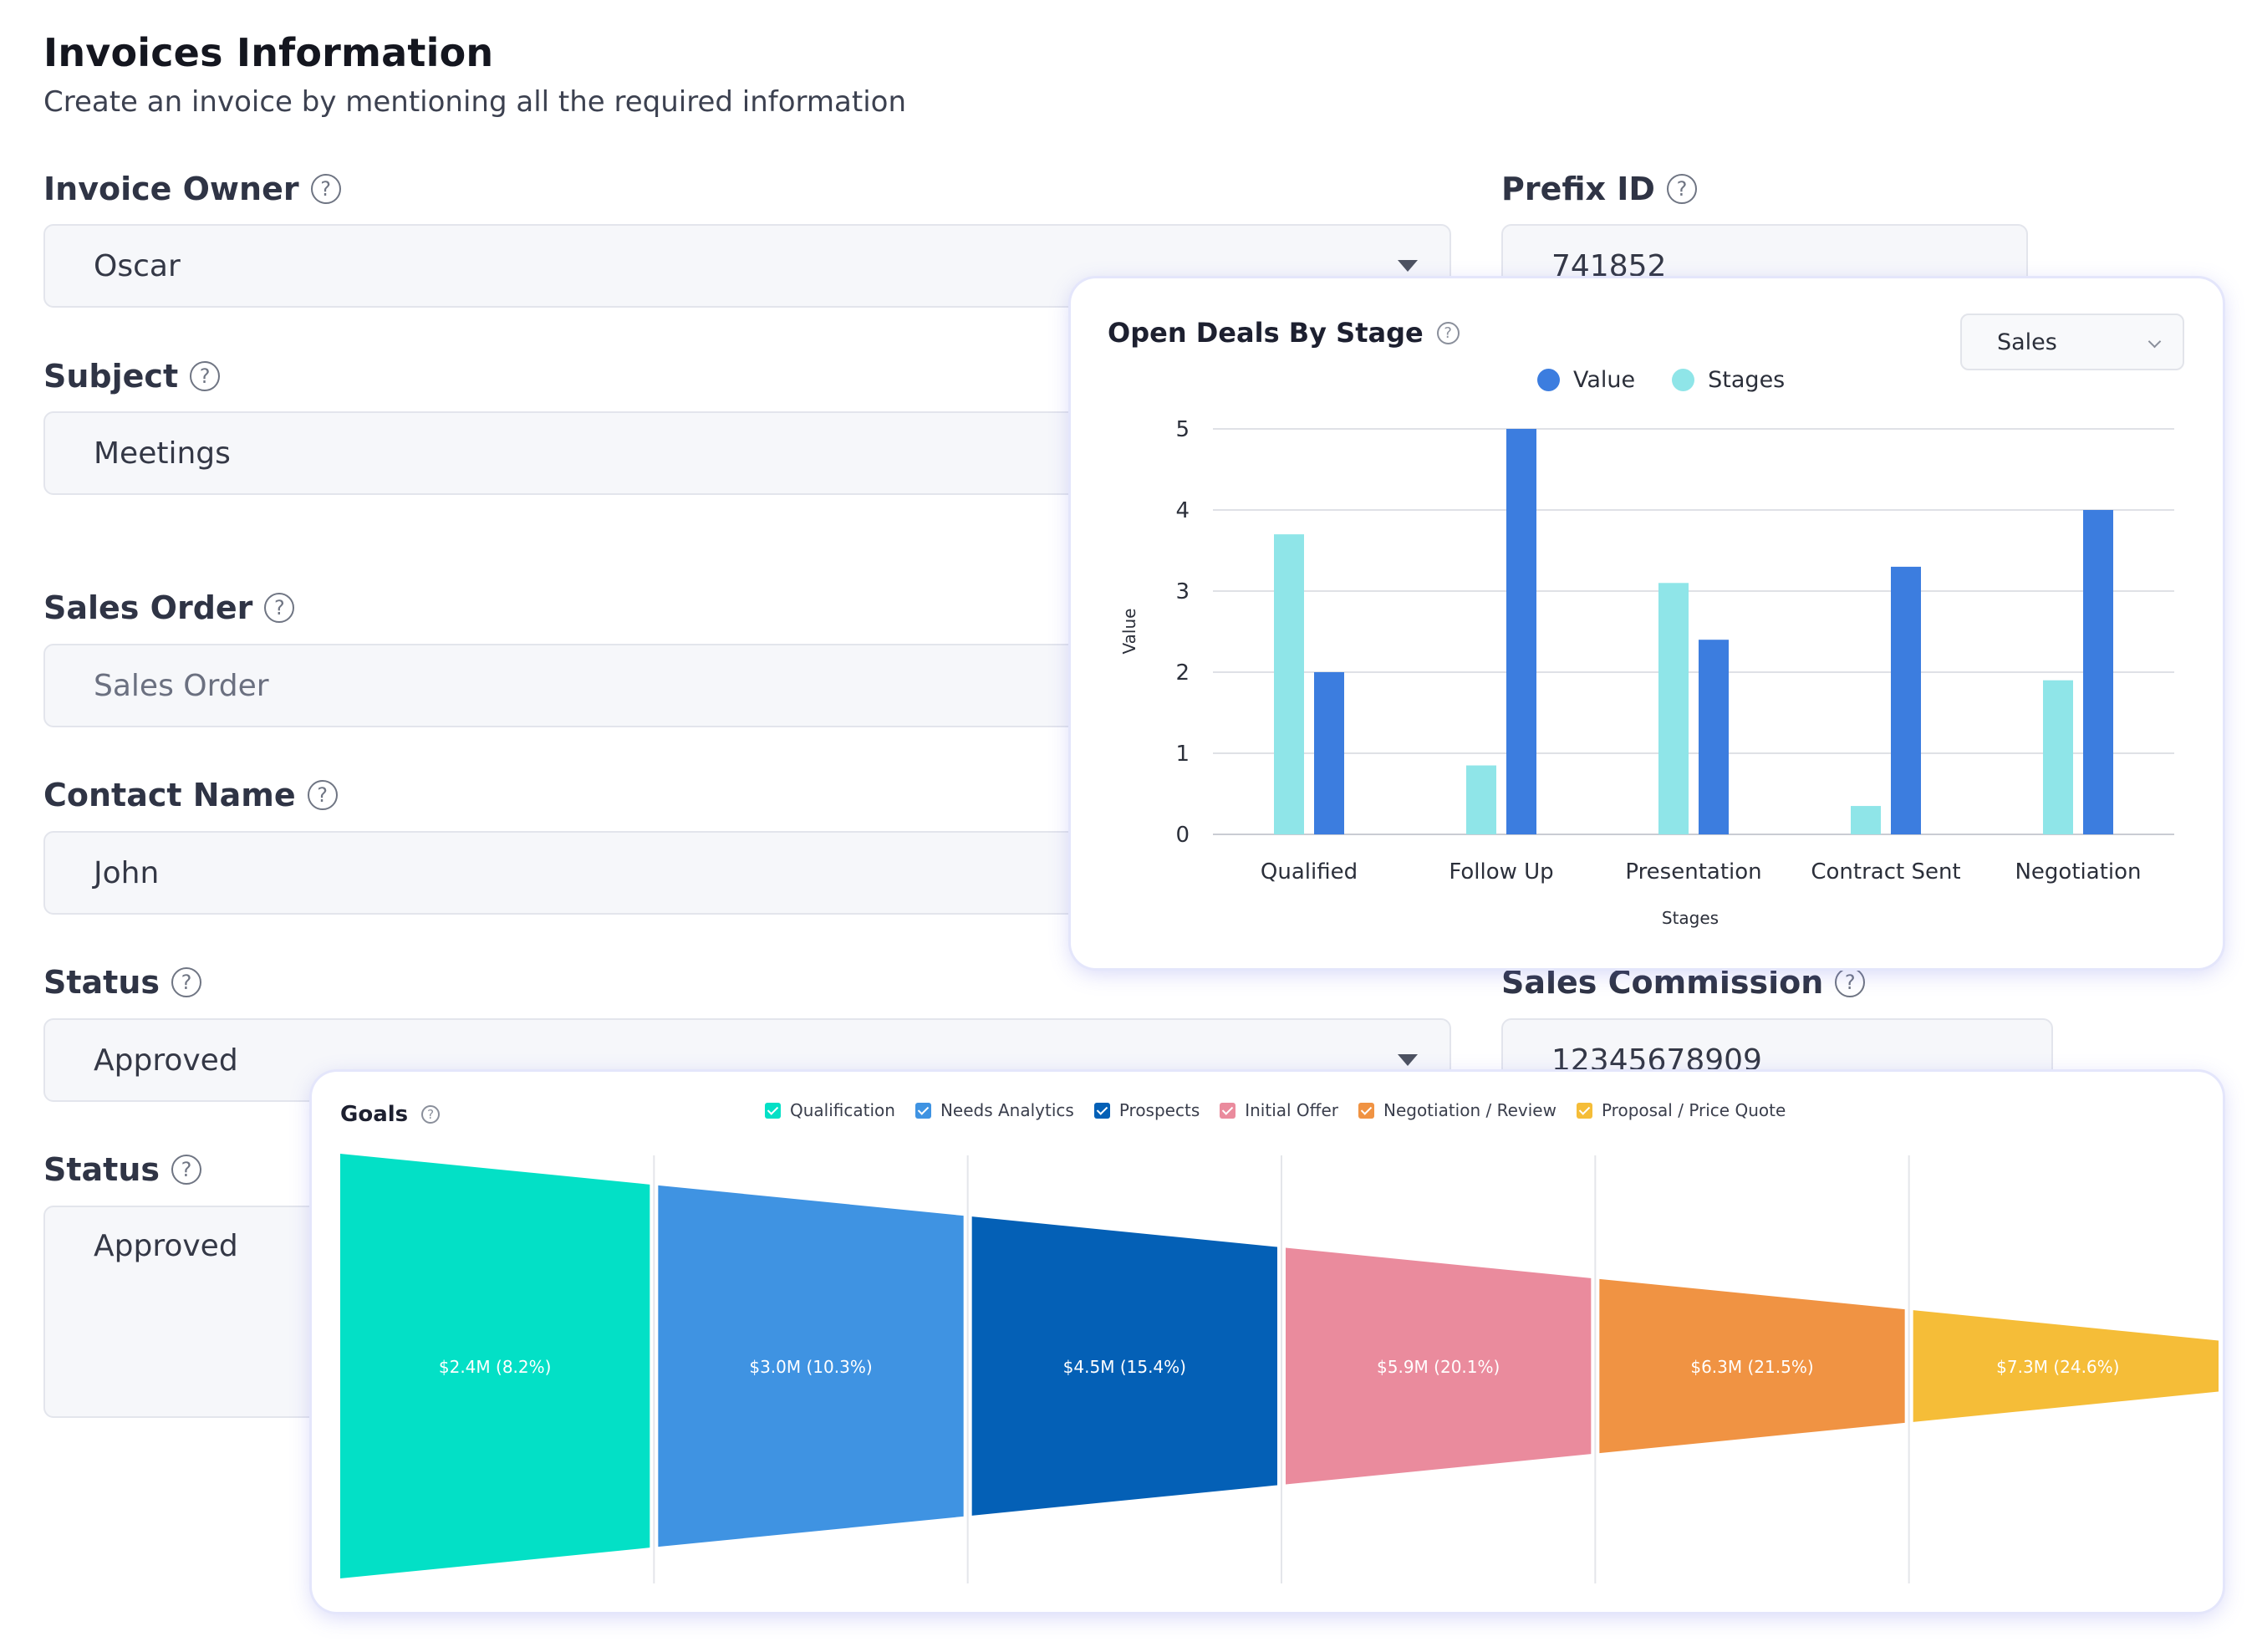 The height and width of the screenshot is (1652, 2257). What do you see at coordinates (1609, 265) in the screenshot?
I see `prefix-id-value: 741852` at bounding box center [1609, 265].